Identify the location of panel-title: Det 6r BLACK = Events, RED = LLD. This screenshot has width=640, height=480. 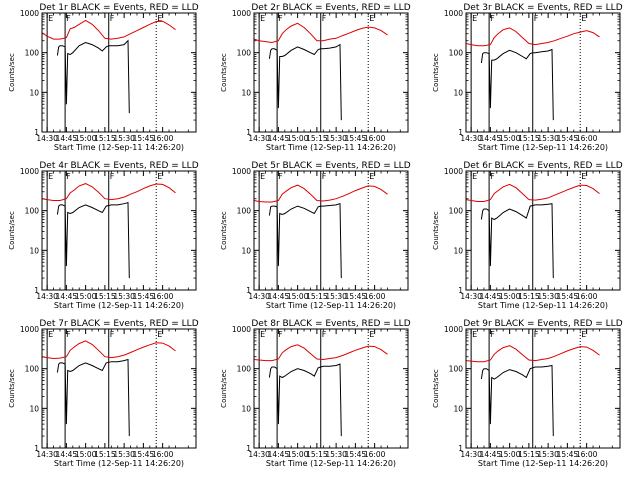
(542, 166).